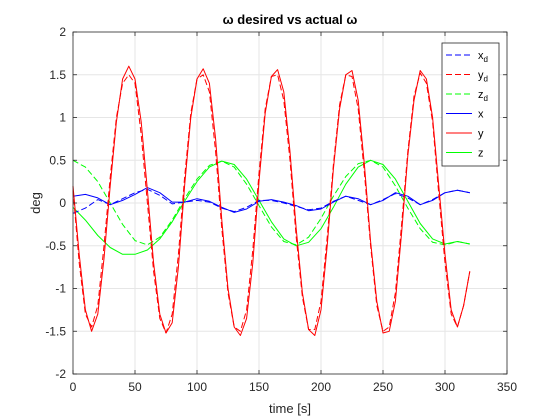  What do you see at coordinates (507, 387) in the screenshot?
I see `x-tick-label: 350` at bounding box center [507, 387].